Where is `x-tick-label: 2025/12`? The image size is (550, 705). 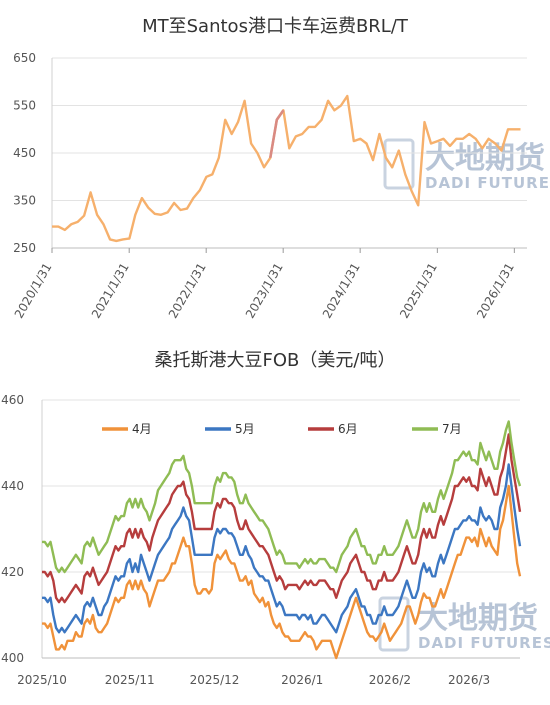
x-tick-label: 2025/12 is located at coordinates (215, 680).